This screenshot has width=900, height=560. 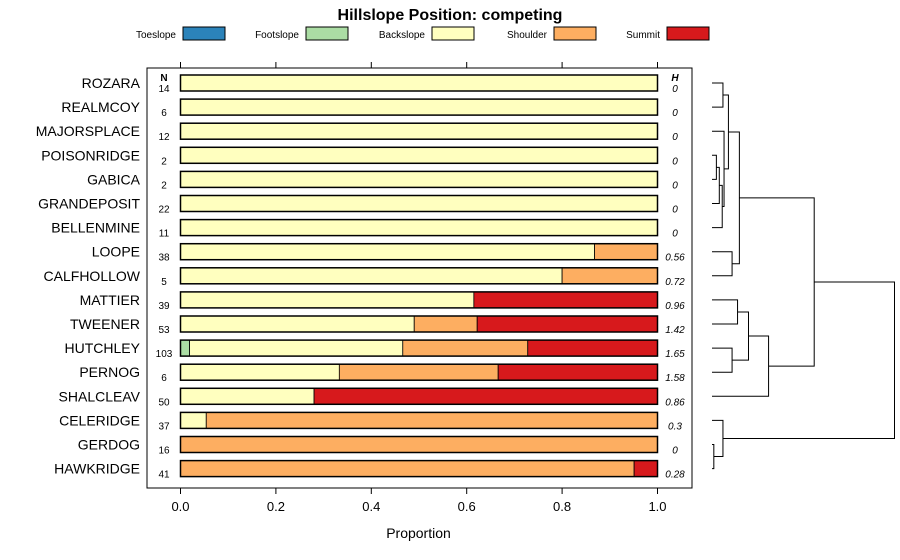 I want to click on h-value: 1.42, so click(x=675, y=330).